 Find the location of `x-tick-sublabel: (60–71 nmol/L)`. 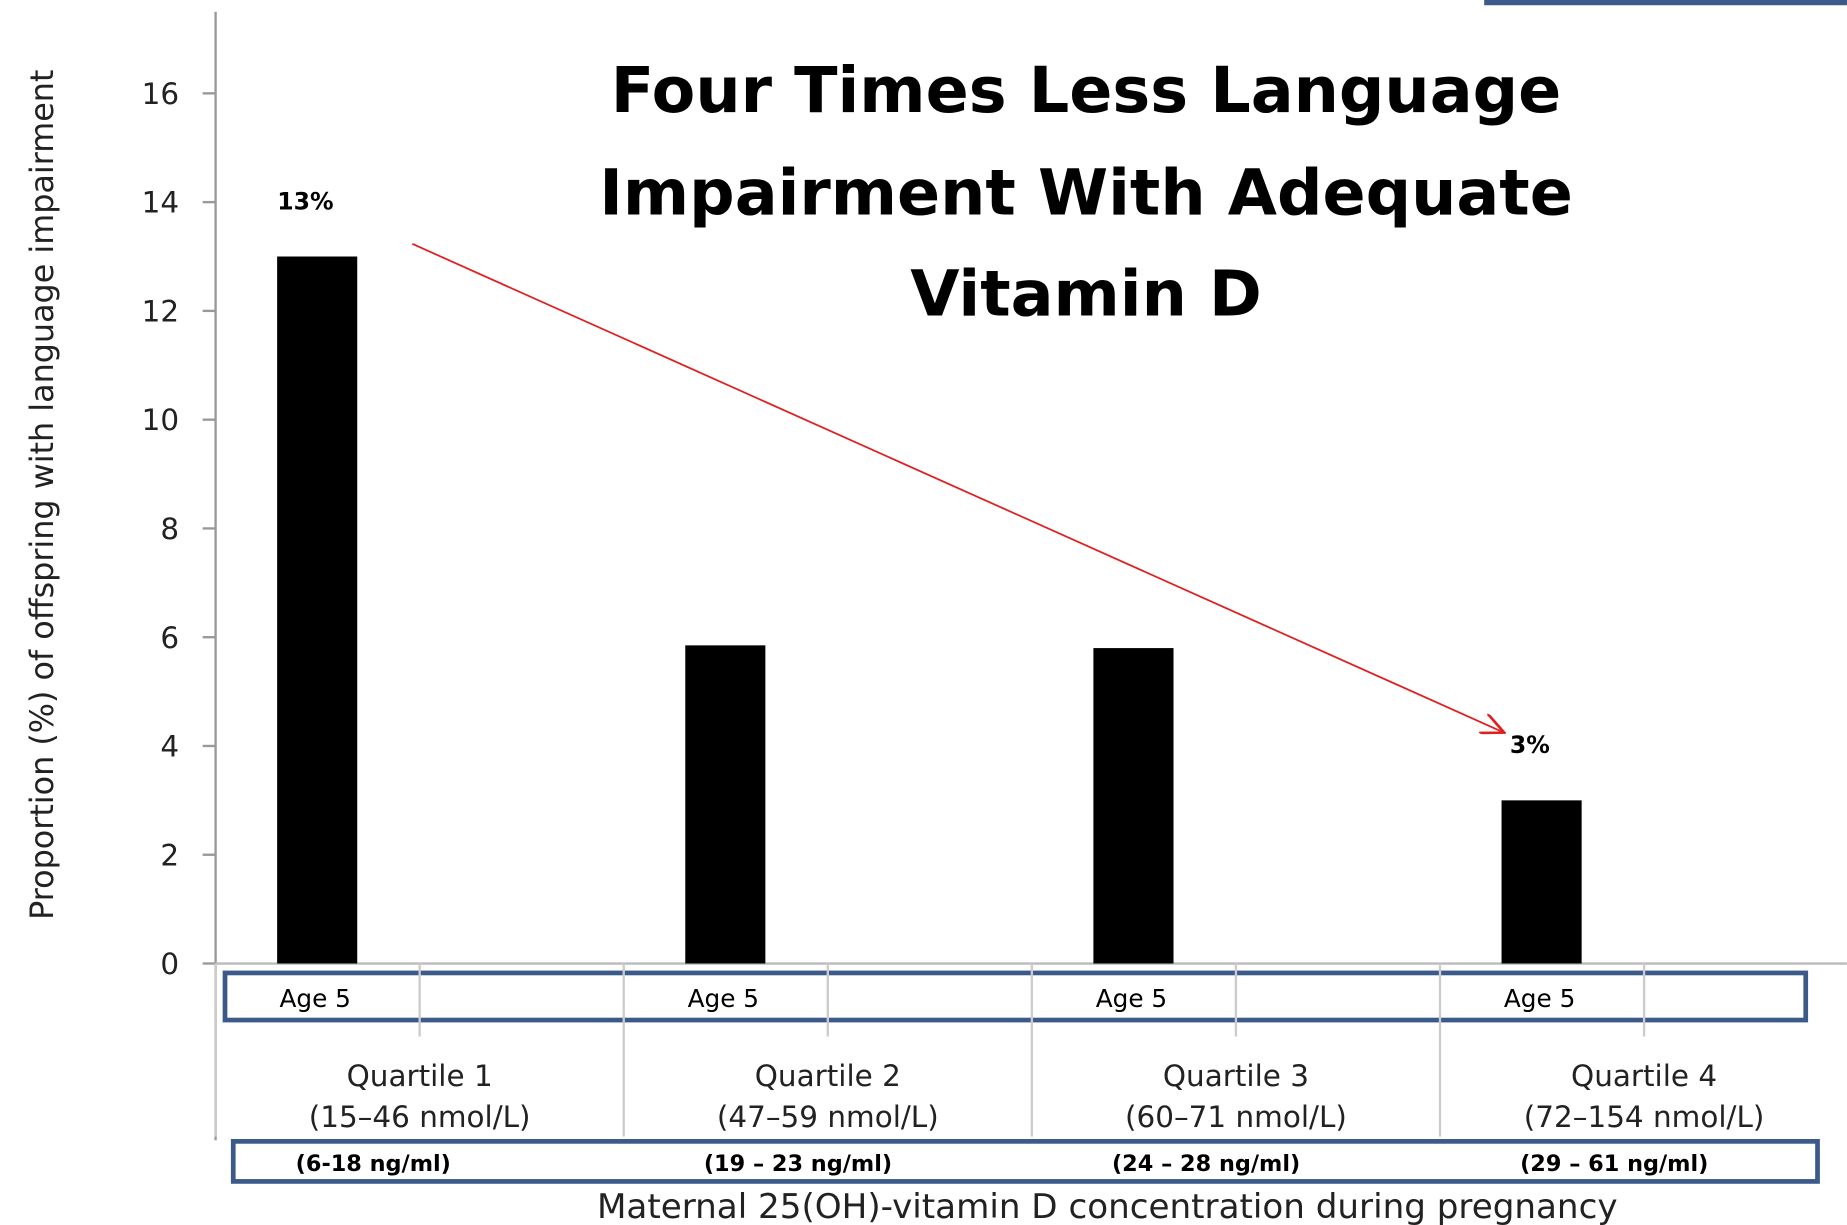

x-tick-sublabel: (60–71 nmol/L) is located at coordinates (1236, 1117).